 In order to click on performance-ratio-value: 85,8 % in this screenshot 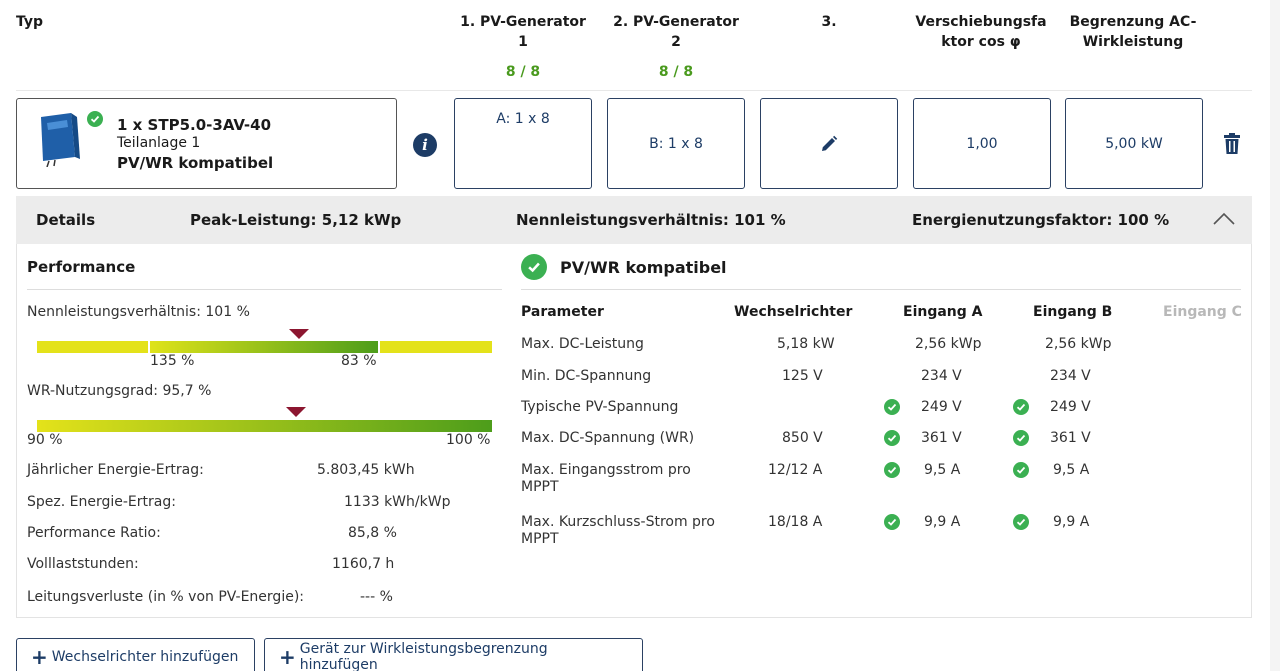, I will do `click(372, 533)`.